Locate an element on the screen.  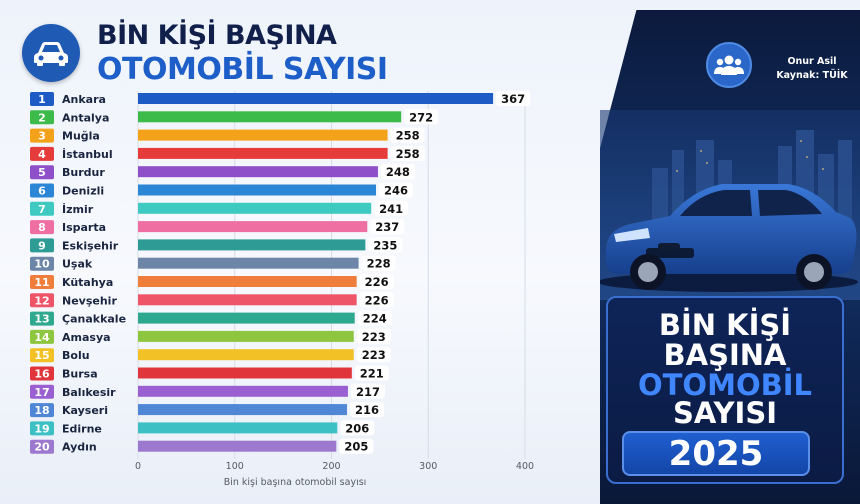
rank-label: 14 is located at coordinates (42, 337).